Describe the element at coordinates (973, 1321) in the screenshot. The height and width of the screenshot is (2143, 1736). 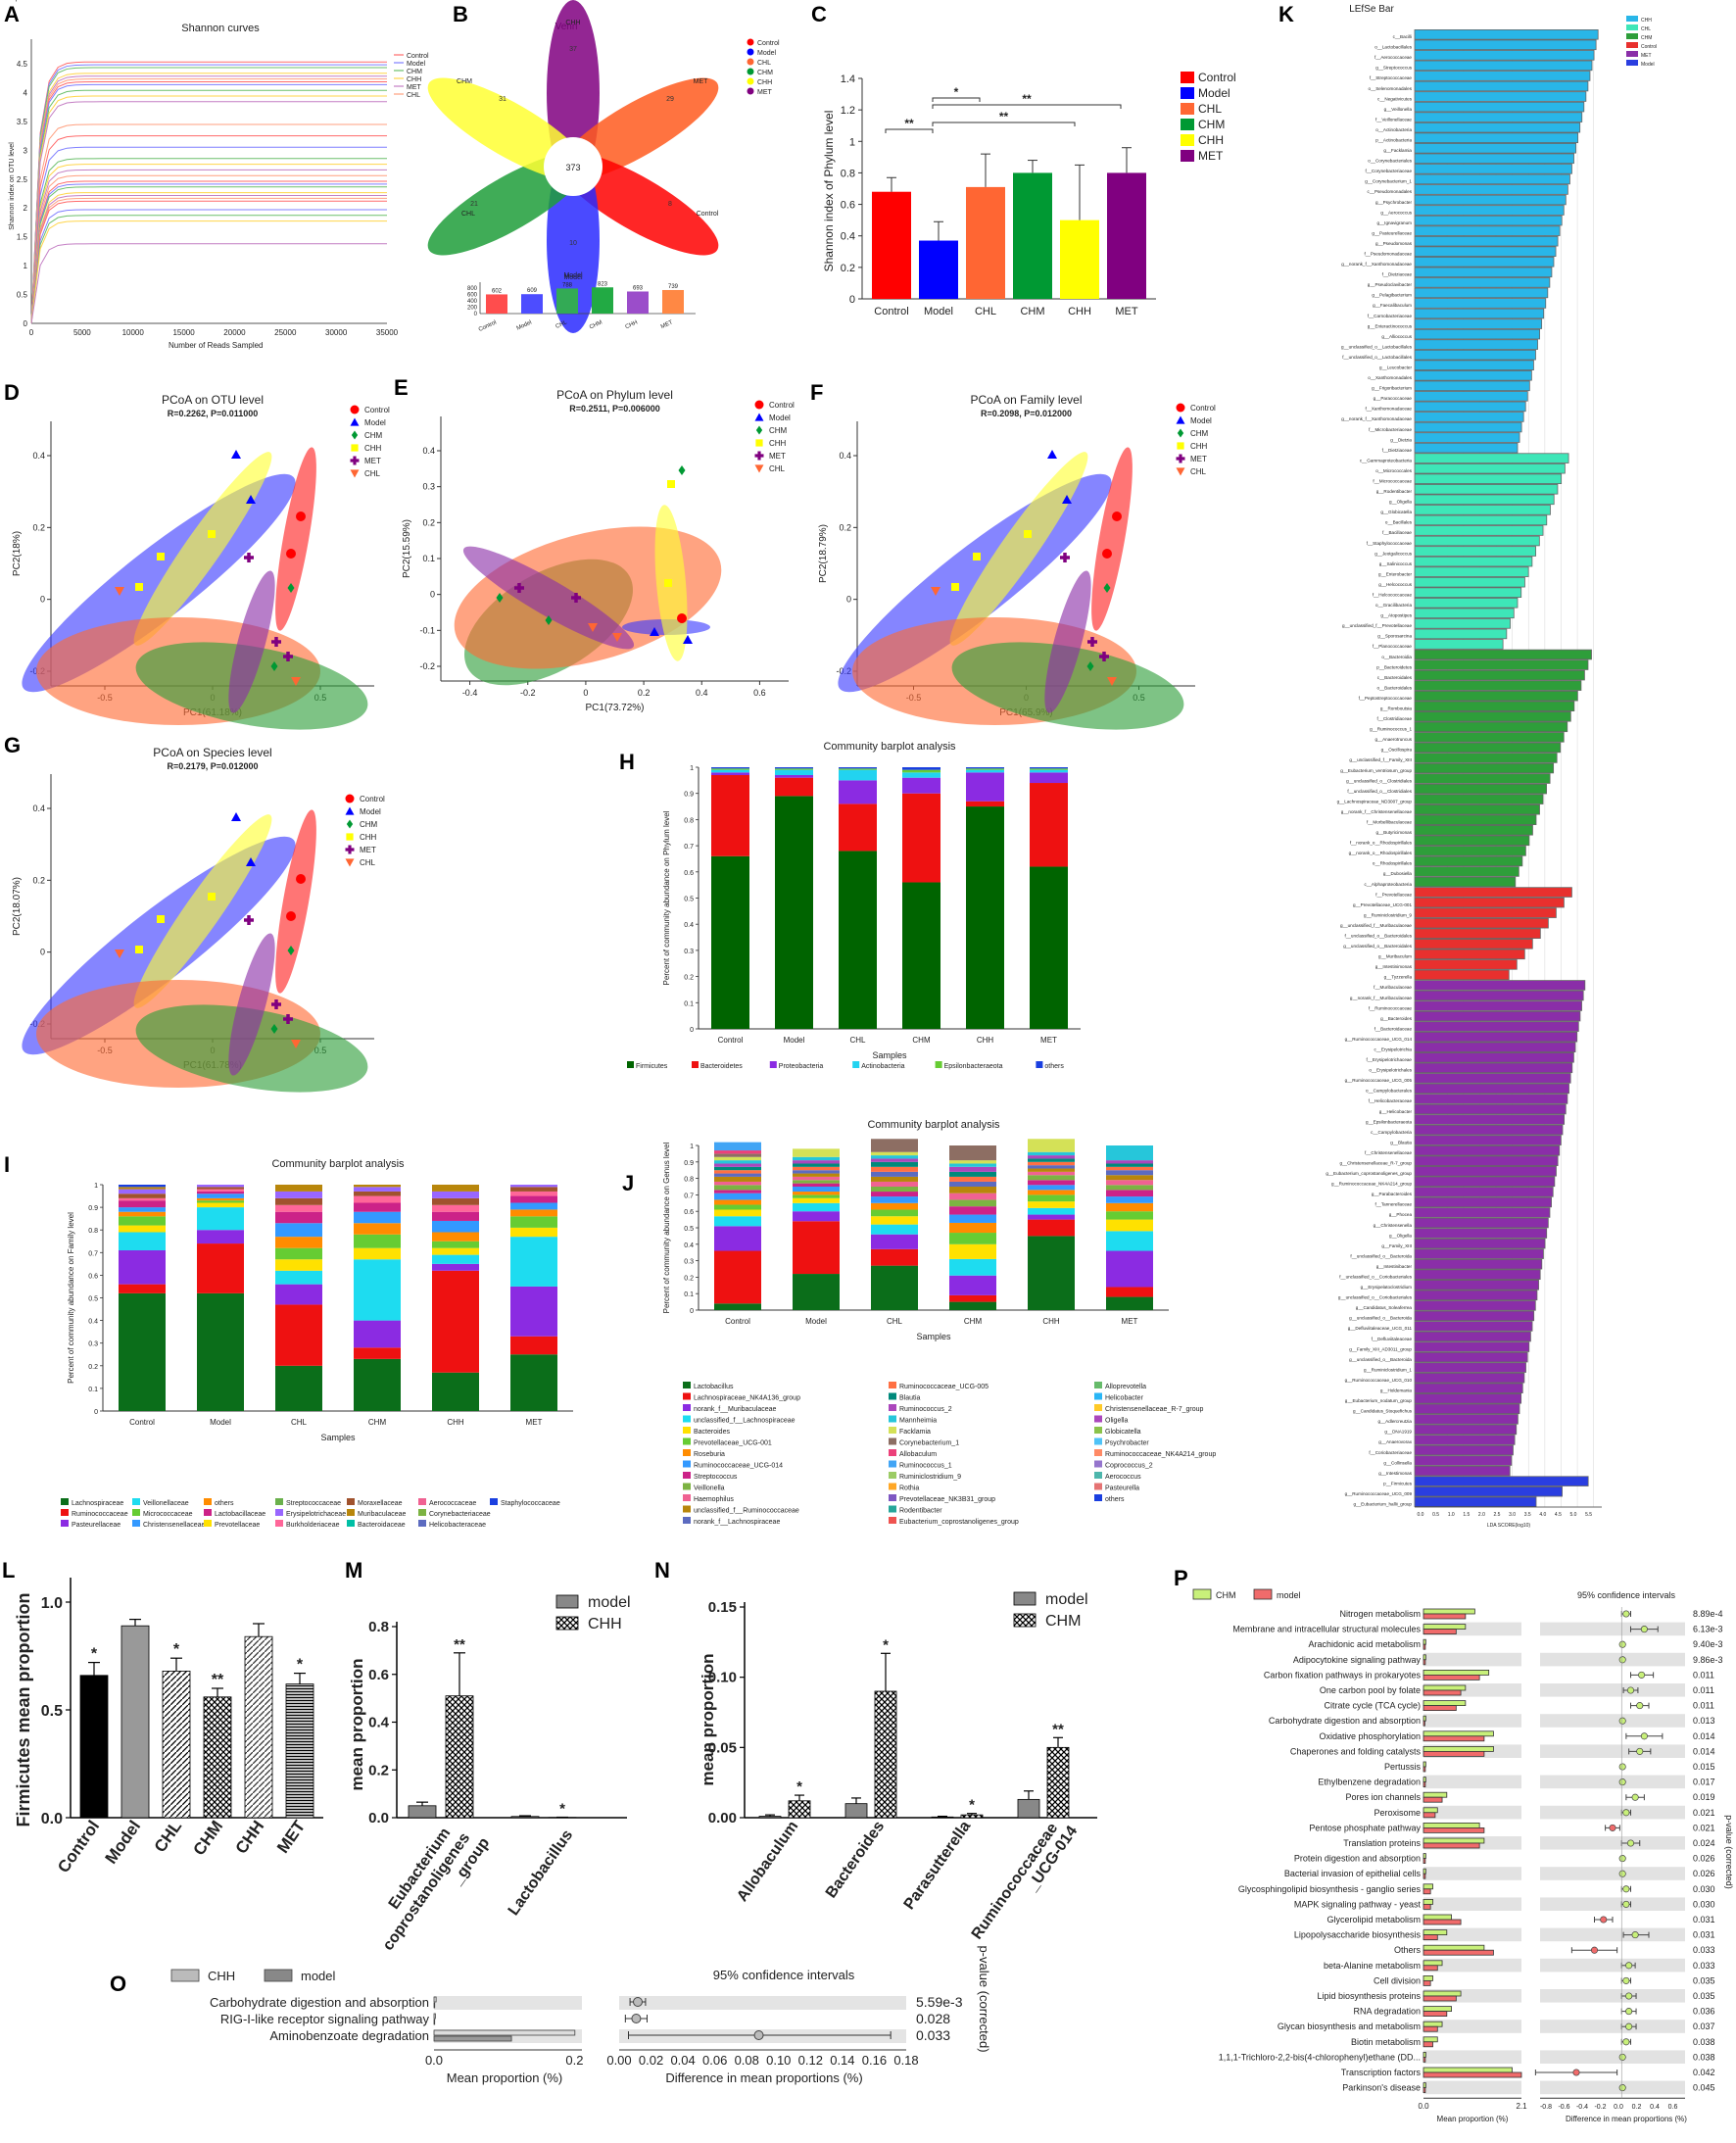
I see `tick-label: CHM` at that location.